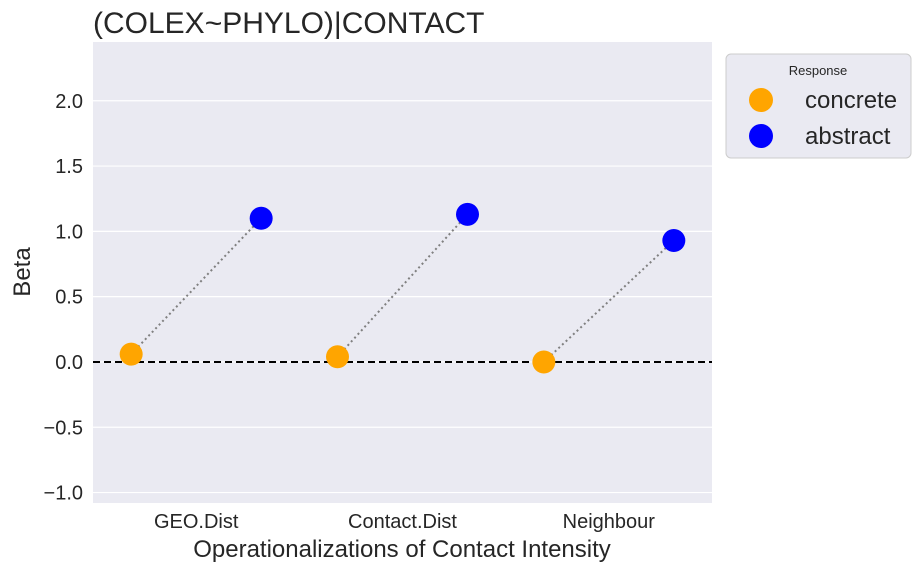 The height and width of the screenshot is (571, 920). What do you see at coordinates (69, 167) in the screenshot?
I see `y-tick-label: 1.5` at bounding box center [69, 167].